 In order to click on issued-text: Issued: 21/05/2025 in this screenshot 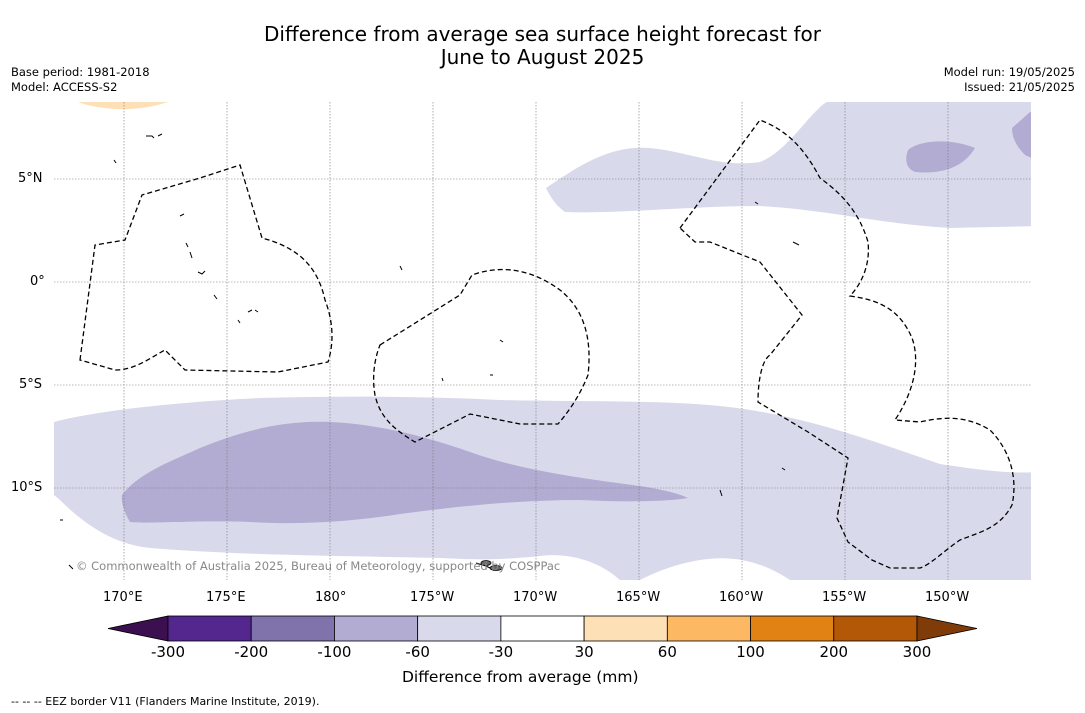, I will do `click(1019, 87)`.